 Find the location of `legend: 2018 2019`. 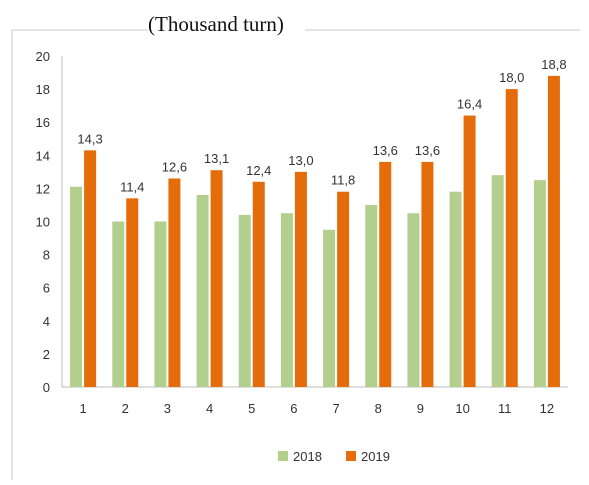

legend: 2018 2019 is located at coordinates (334, 456).